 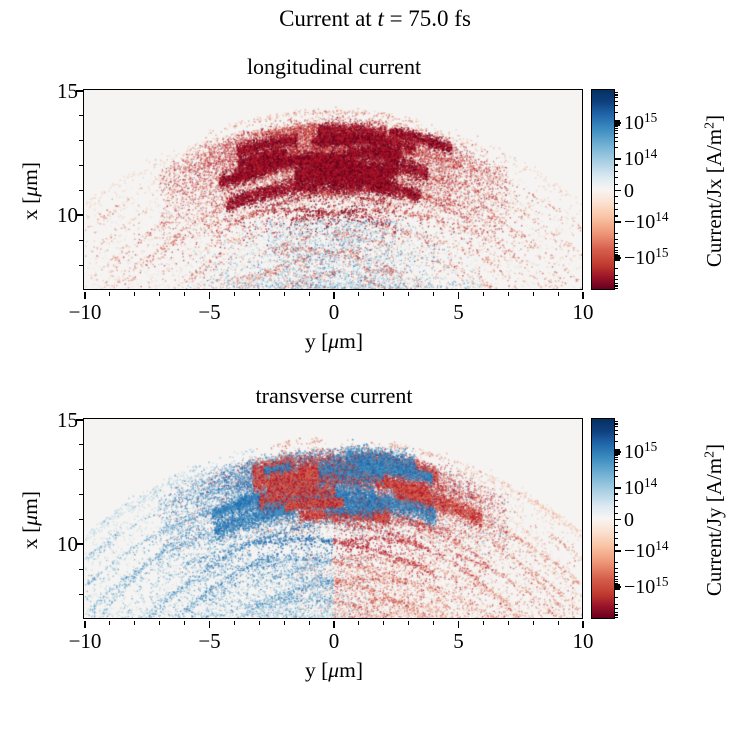 What do you see at coordinates (602, 519) in the screenshot?
I see `colorbar-gradient-transverse` at bounding box center [602, 519].